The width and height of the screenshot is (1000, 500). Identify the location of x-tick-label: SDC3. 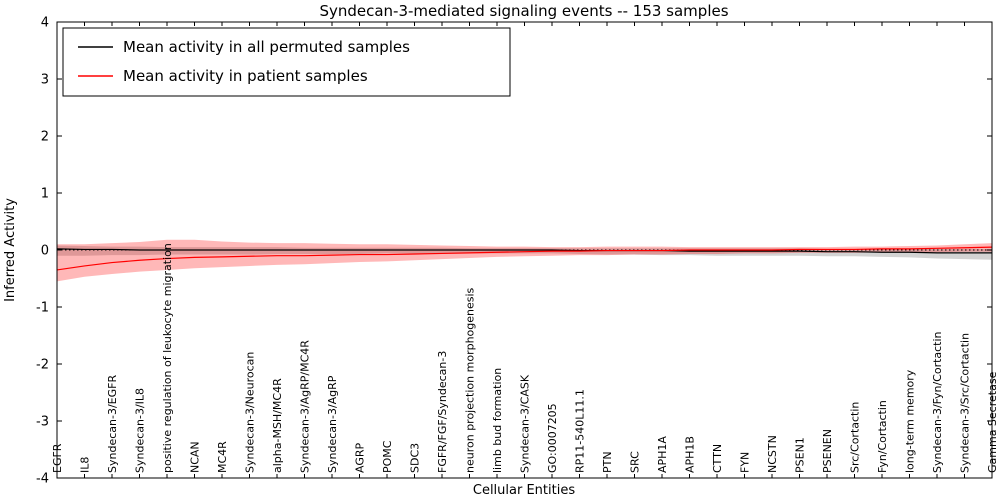
(415, 458).